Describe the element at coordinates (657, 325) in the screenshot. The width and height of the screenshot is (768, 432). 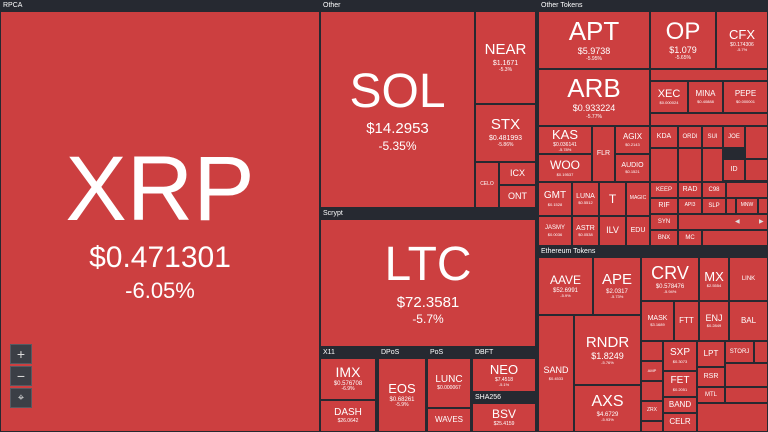
I see `tile-price: $3.1689` at that location.